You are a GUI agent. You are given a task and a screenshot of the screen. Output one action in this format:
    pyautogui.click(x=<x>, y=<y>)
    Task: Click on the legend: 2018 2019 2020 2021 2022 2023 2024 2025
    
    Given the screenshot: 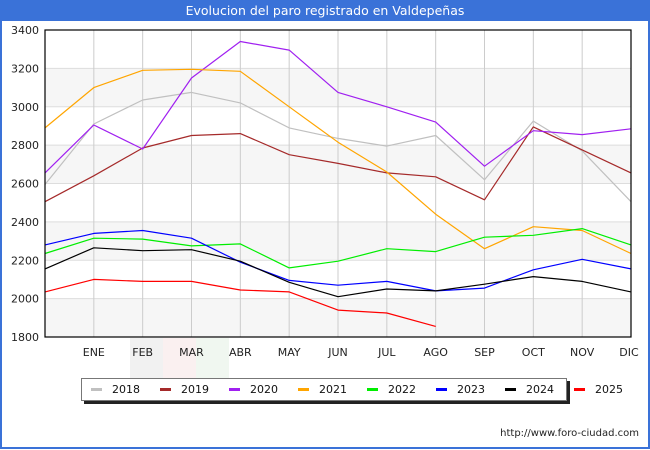 What is the action you would take?
    pyautogui.click(x=352, y=389)
    